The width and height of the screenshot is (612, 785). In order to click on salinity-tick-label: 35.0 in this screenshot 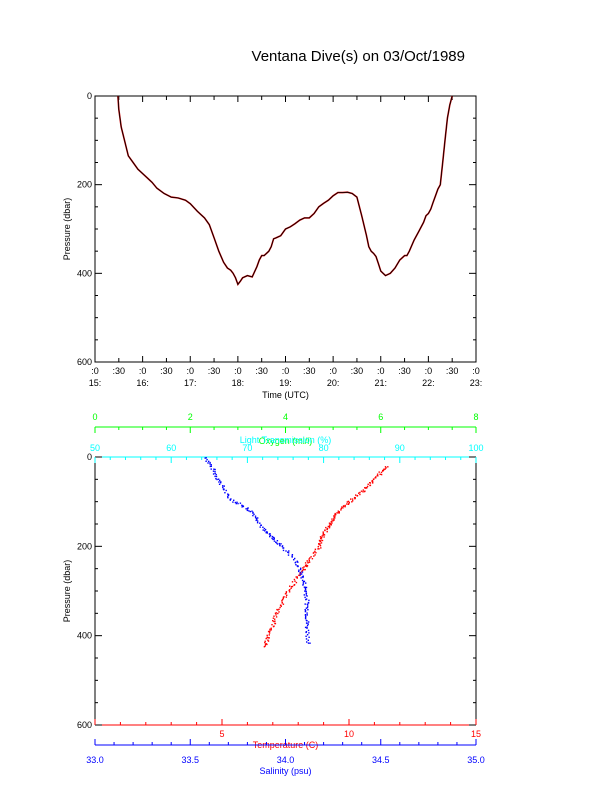, I will do `click(476, 760)`.